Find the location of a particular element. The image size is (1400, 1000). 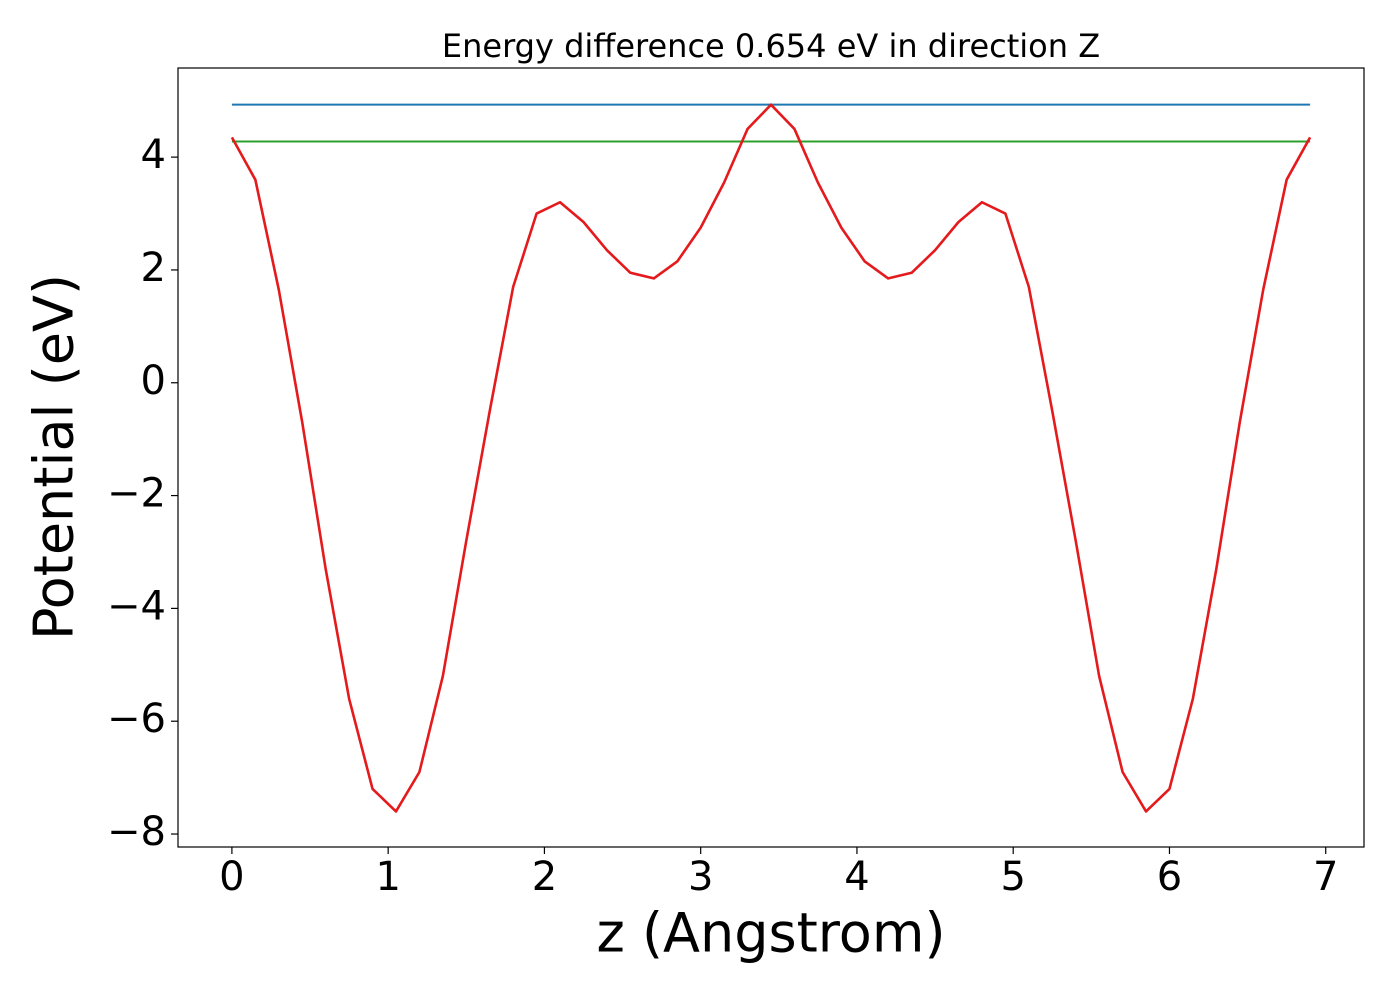

x-tick-label: 6 is located at coordinates (1169, 877).